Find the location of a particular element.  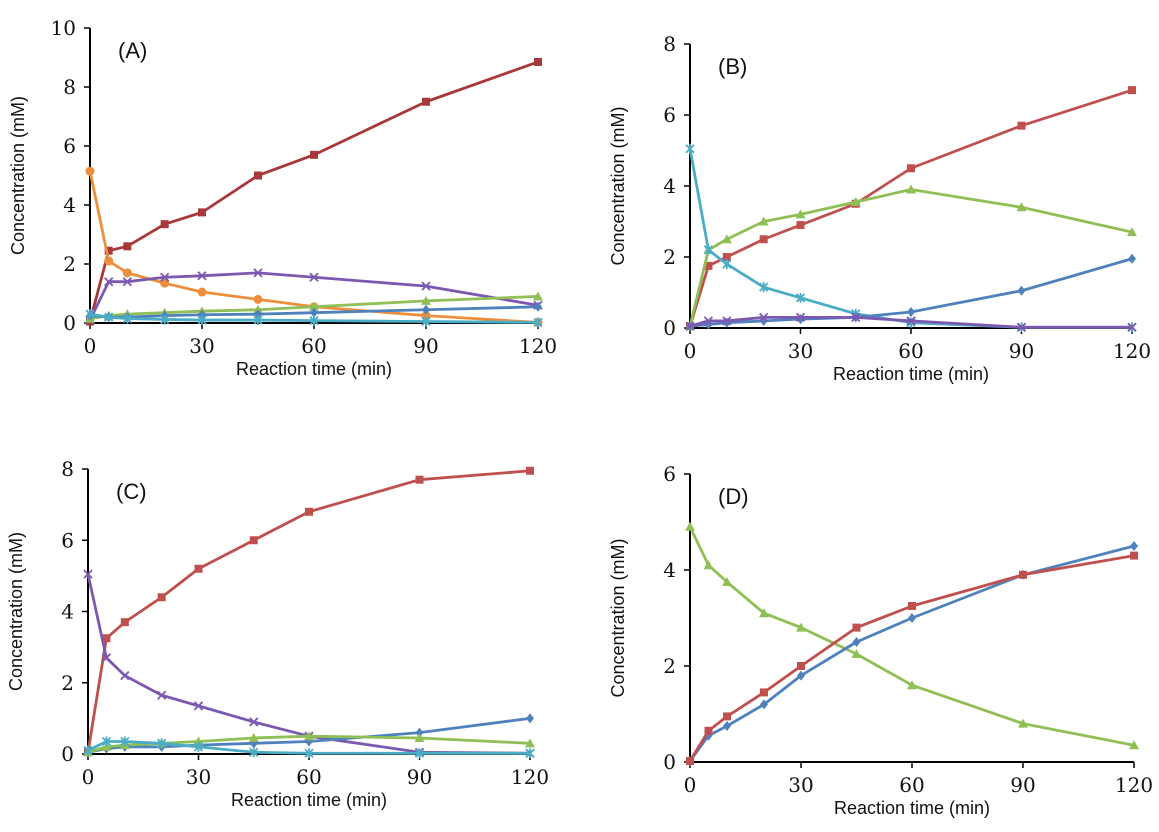

x-tick-label: 90 is located at coordinates (1022, 785).